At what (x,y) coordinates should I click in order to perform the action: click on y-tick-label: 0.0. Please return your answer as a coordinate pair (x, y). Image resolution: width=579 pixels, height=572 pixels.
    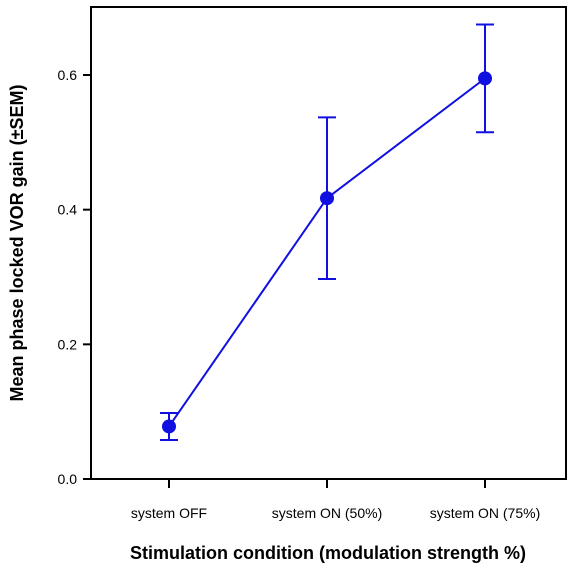
    Looking at the image, I should click on (68, 479).